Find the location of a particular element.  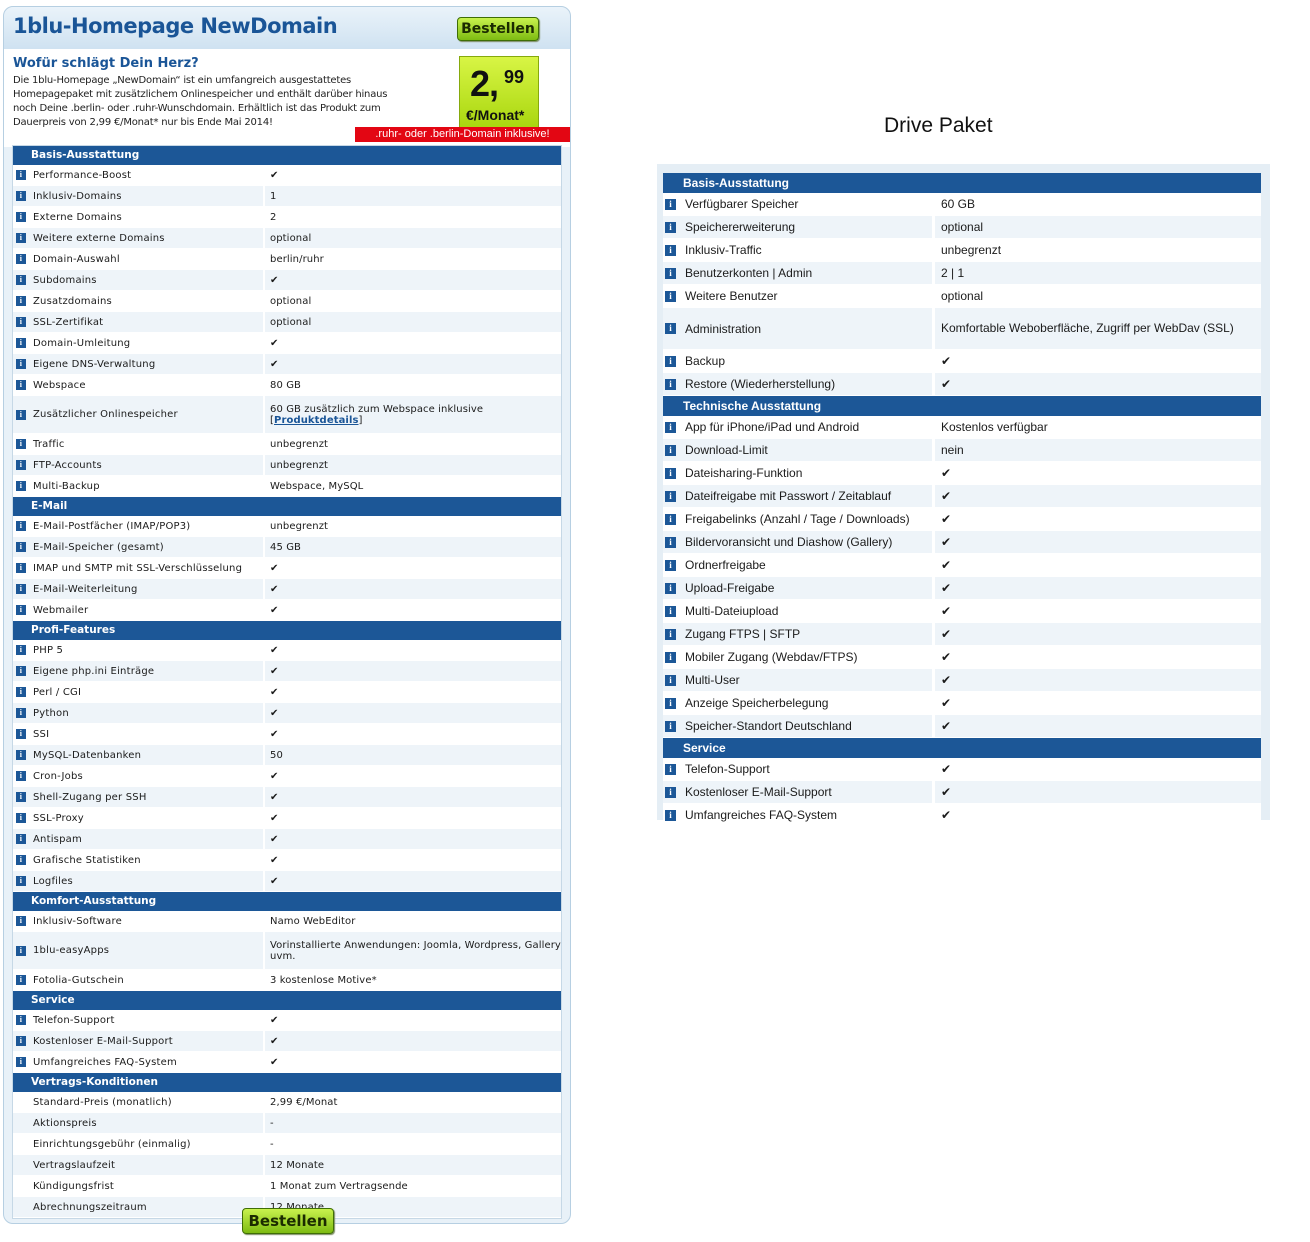

feature-row: i Eigene php.ini Einträge ✔ is located at coordinates (287, 671).